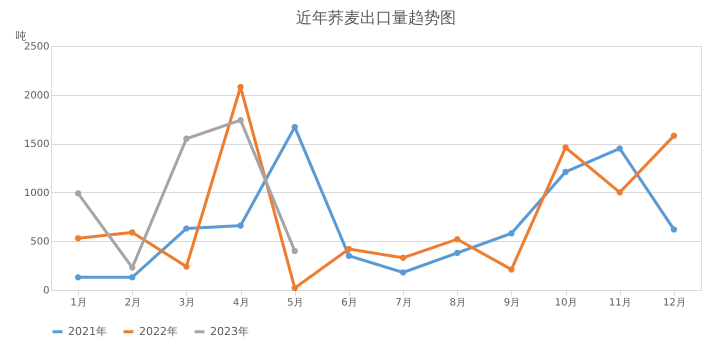 This screenshot has height=346, width=721. What do you see at coordinates (295, 303) in the screenshot?
I see `x-tick-label: 5月` at bounding box center [295, 303].